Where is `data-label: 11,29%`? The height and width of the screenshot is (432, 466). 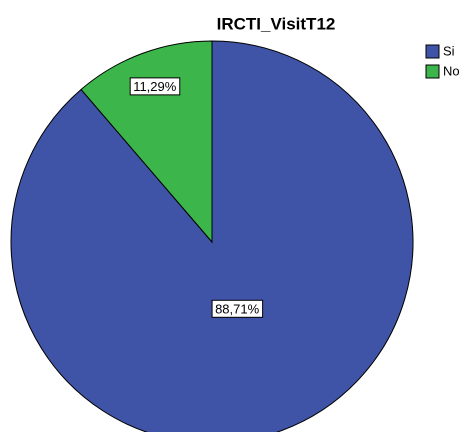
data-label: 11,29% is located at coordinates (155, 86).